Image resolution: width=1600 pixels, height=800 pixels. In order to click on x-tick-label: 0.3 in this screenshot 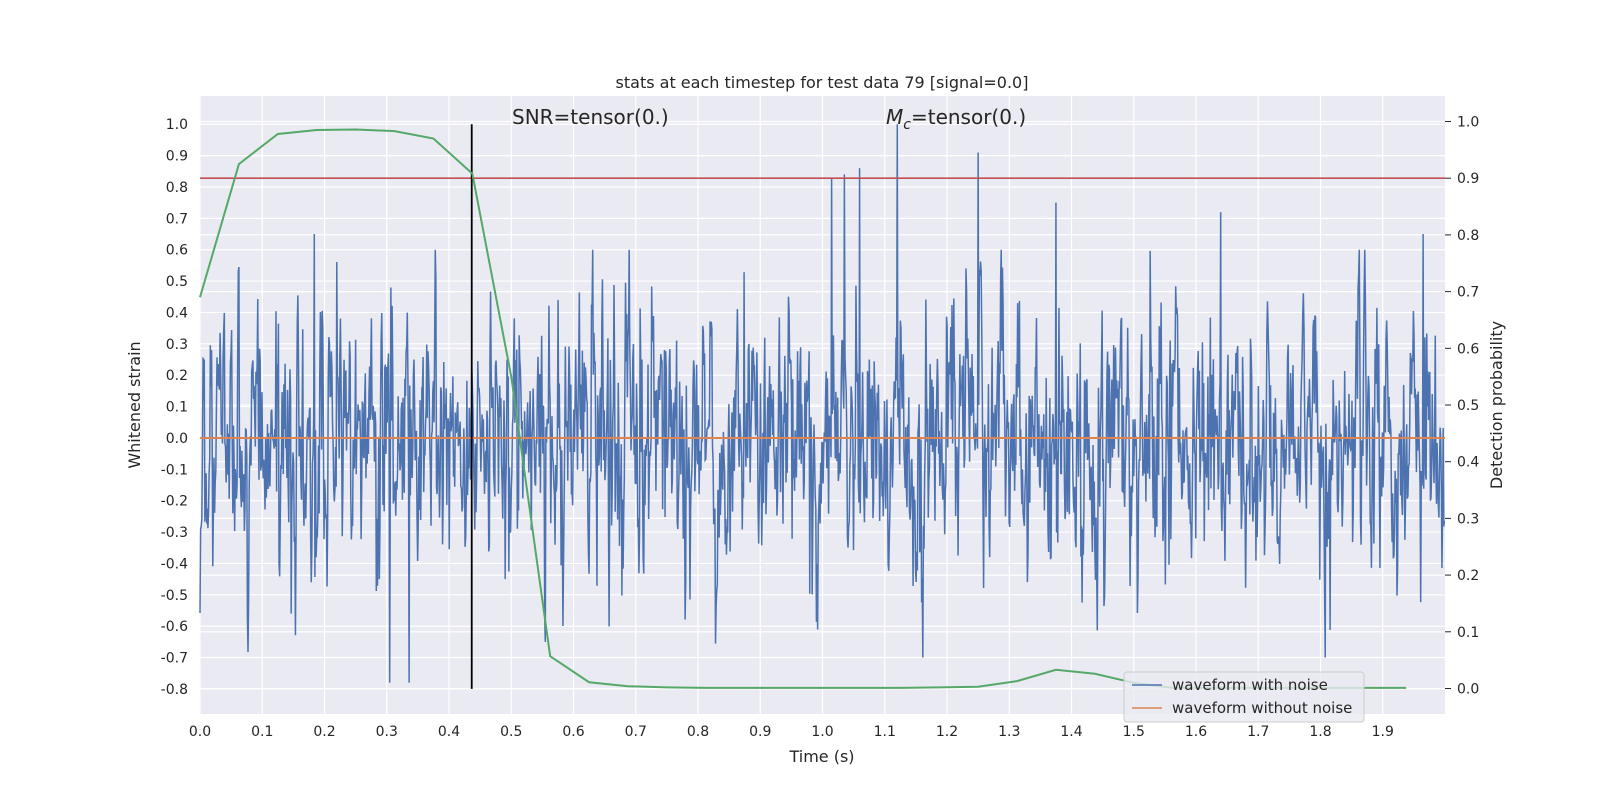, I will do `click(387, 732)`.